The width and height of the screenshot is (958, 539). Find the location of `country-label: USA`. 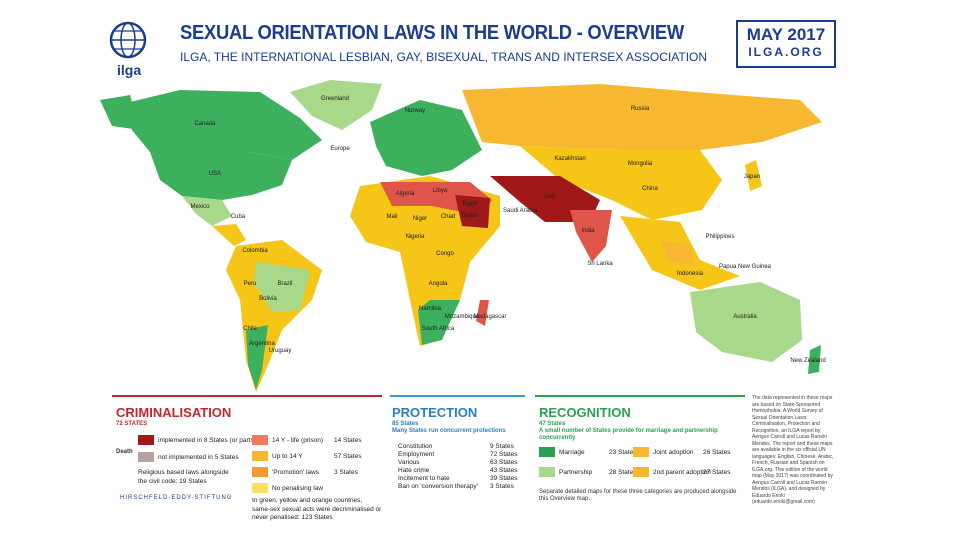

country-label: USA is located at coordinates (215, 174).